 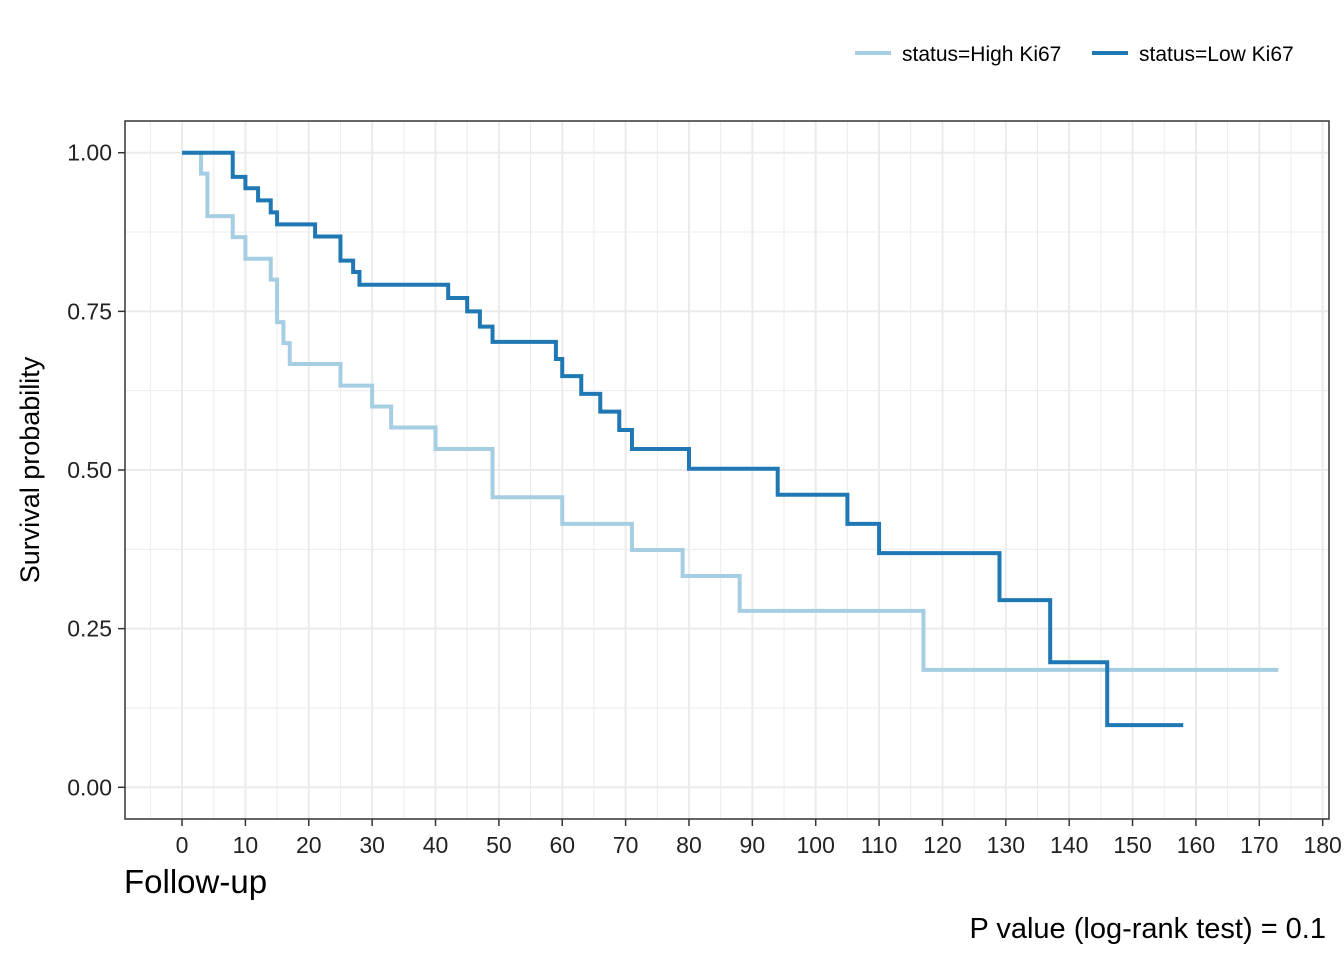 I want to click on x-tick-label: 70, so click(x=626, y=845).